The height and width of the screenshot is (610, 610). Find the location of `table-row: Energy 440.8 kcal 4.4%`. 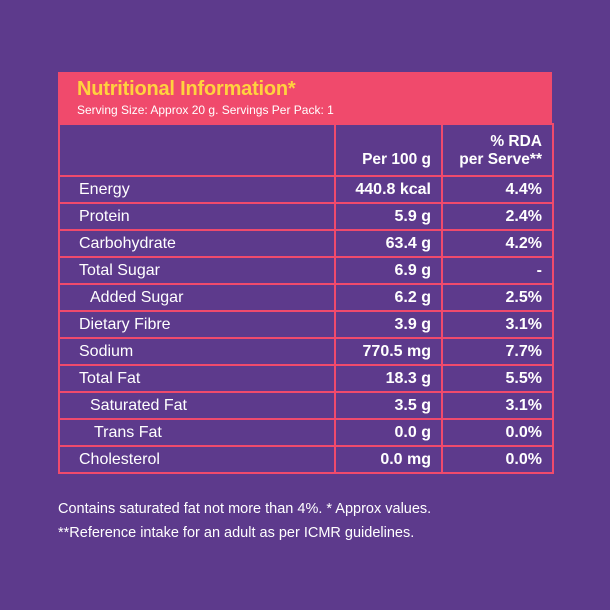

table-row: Energy 440.8 kcal 4.4% is located at coordinates (306, 189).